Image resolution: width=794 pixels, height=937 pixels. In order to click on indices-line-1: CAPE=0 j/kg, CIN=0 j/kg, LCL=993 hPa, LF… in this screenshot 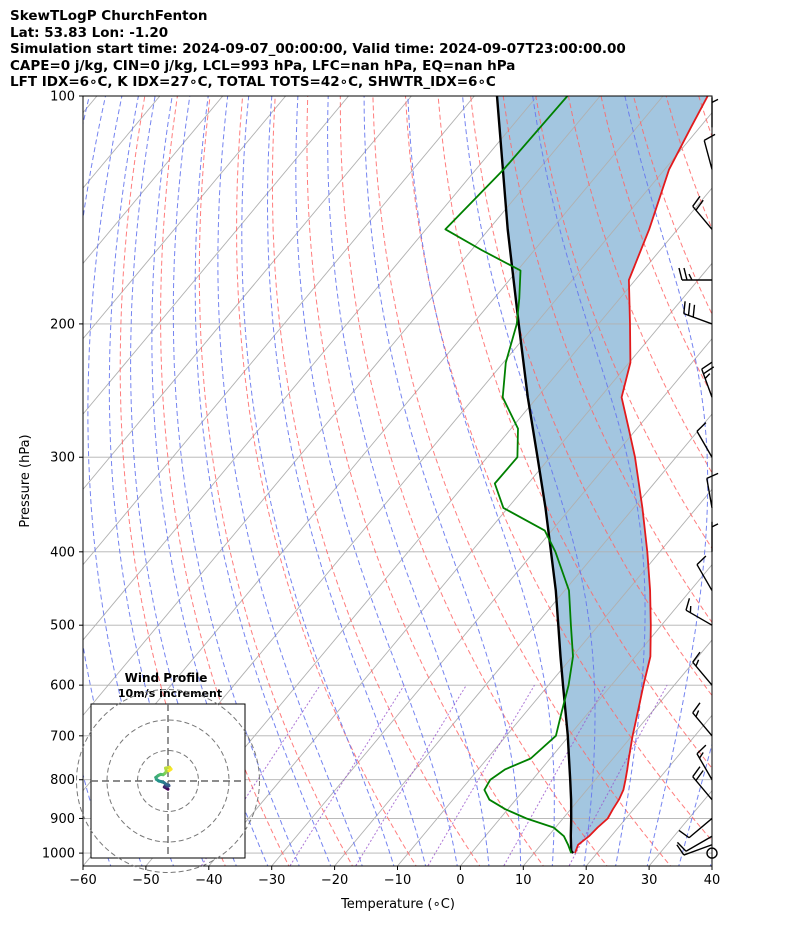, I will do `click(263, 65)`.